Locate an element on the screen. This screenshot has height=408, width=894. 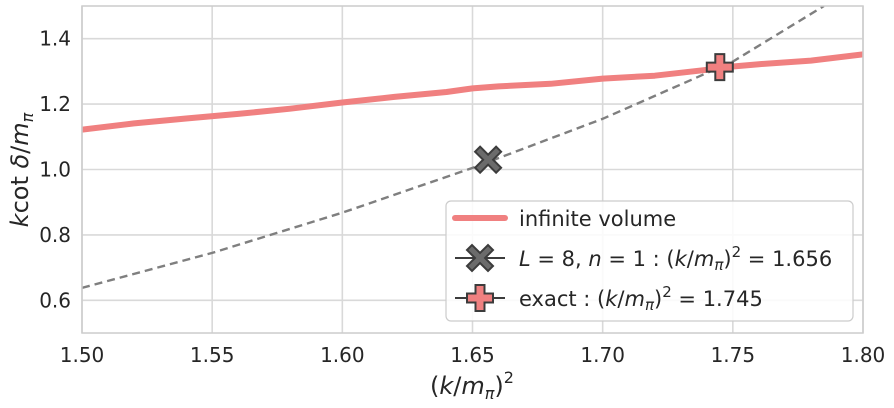
x-tick-label: 1.50 is located at coordinates (82, 355).